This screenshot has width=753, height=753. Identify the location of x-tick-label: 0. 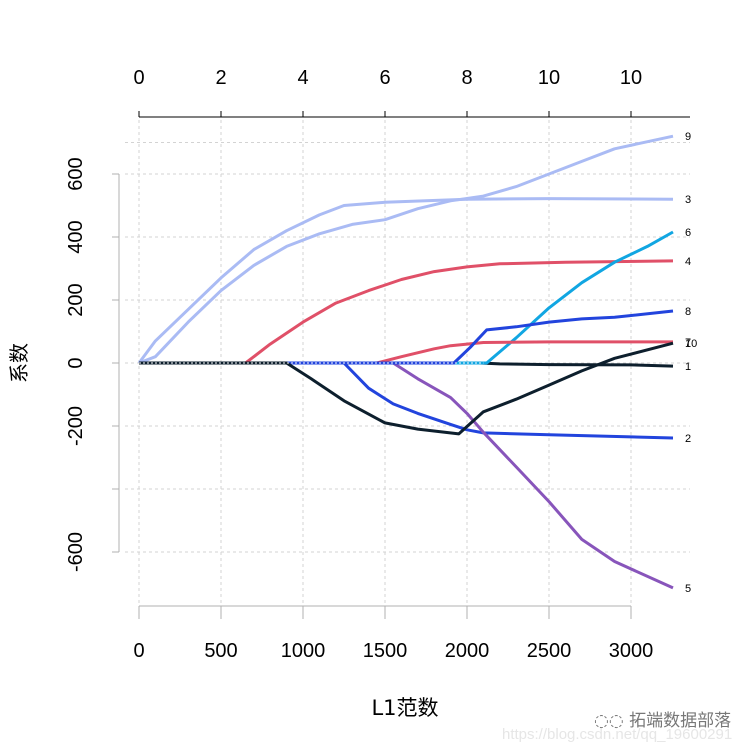
(138, 651).